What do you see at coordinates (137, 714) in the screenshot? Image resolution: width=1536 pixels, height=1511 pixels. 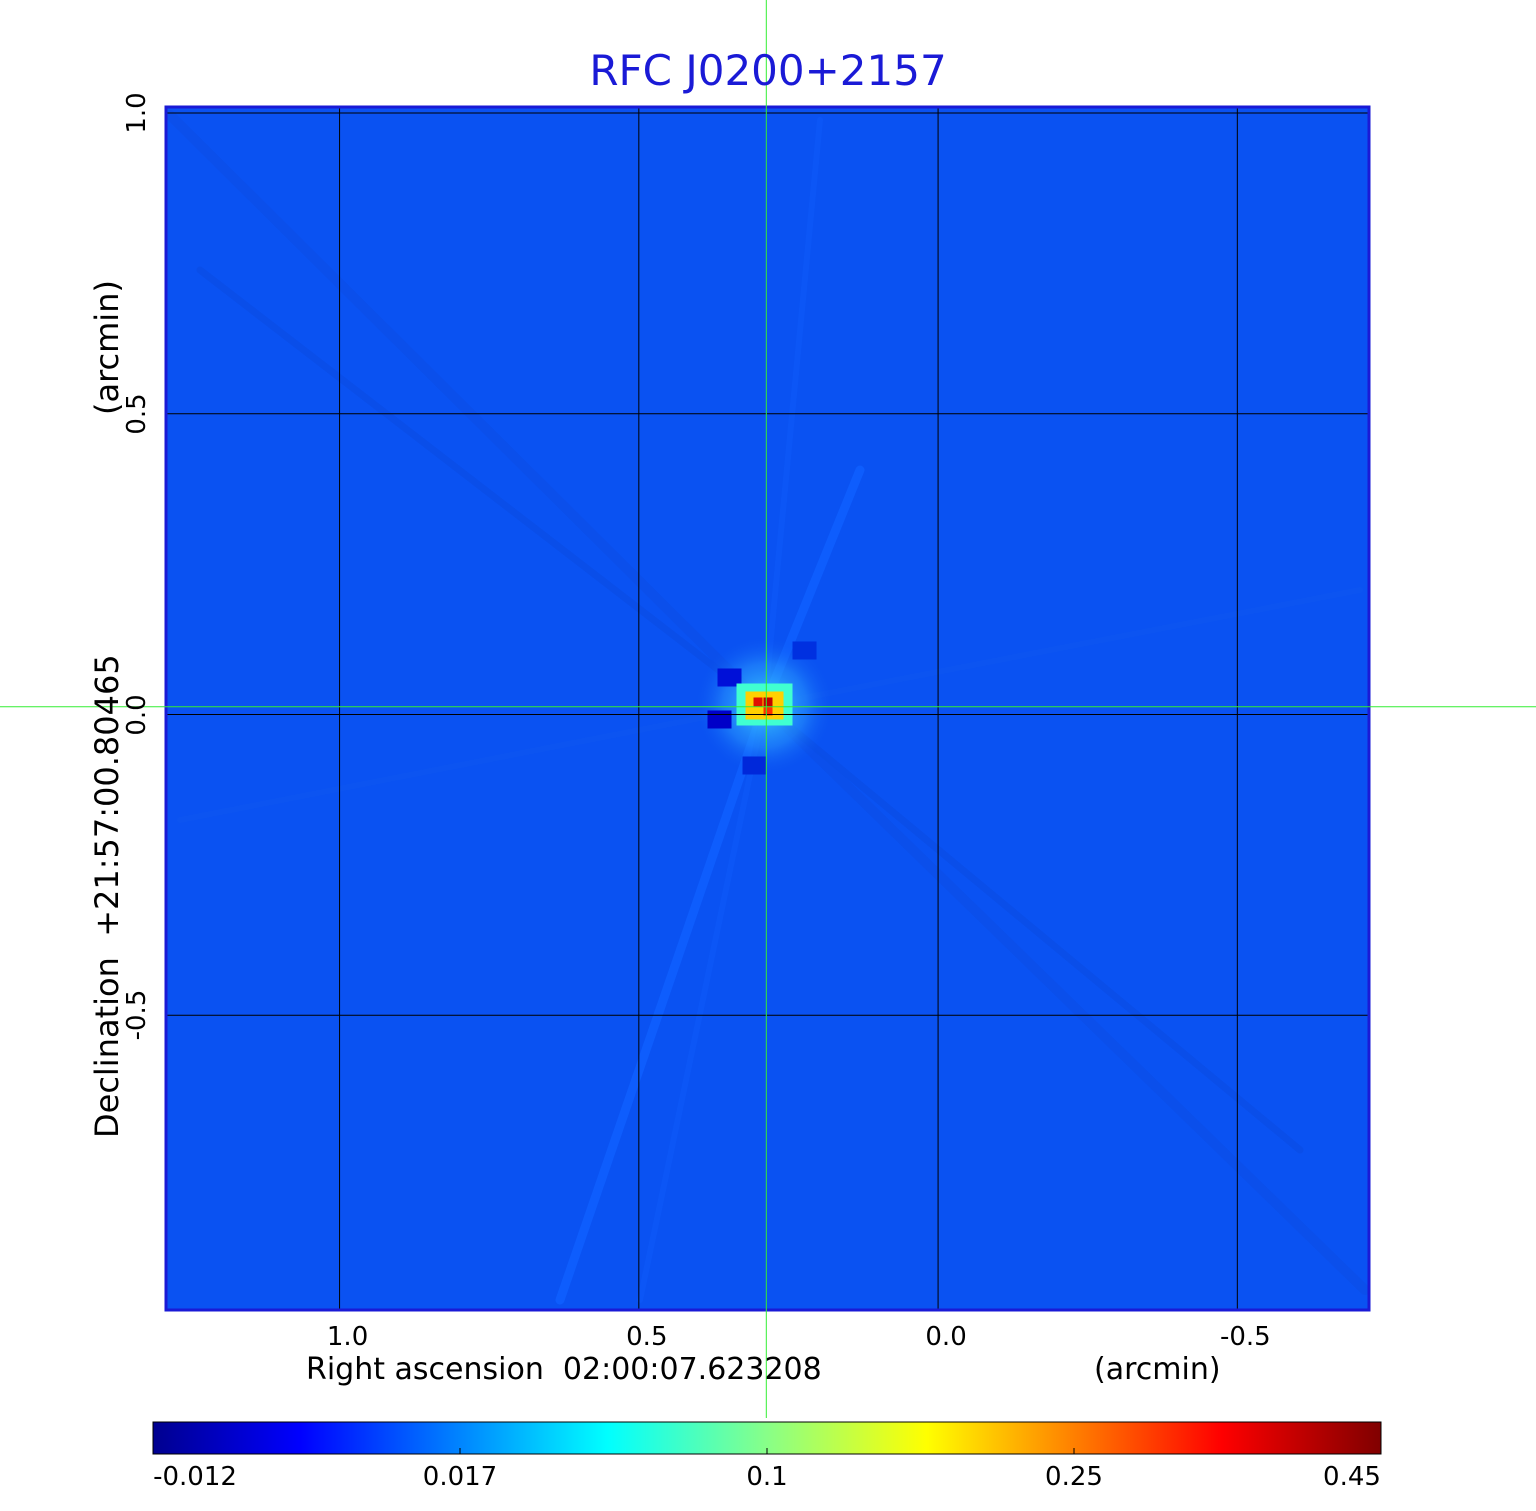 I see `y-tick-label: 0.0` at bounding box center [137, 714].